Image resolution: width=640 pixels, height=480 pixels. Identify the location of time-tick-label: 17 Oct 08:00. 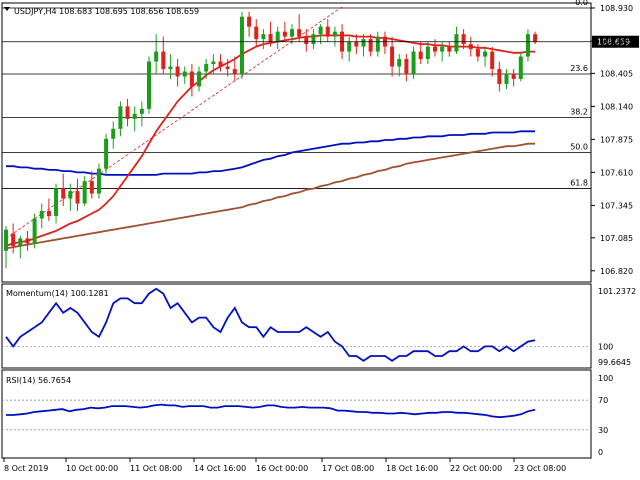
(348, 468).